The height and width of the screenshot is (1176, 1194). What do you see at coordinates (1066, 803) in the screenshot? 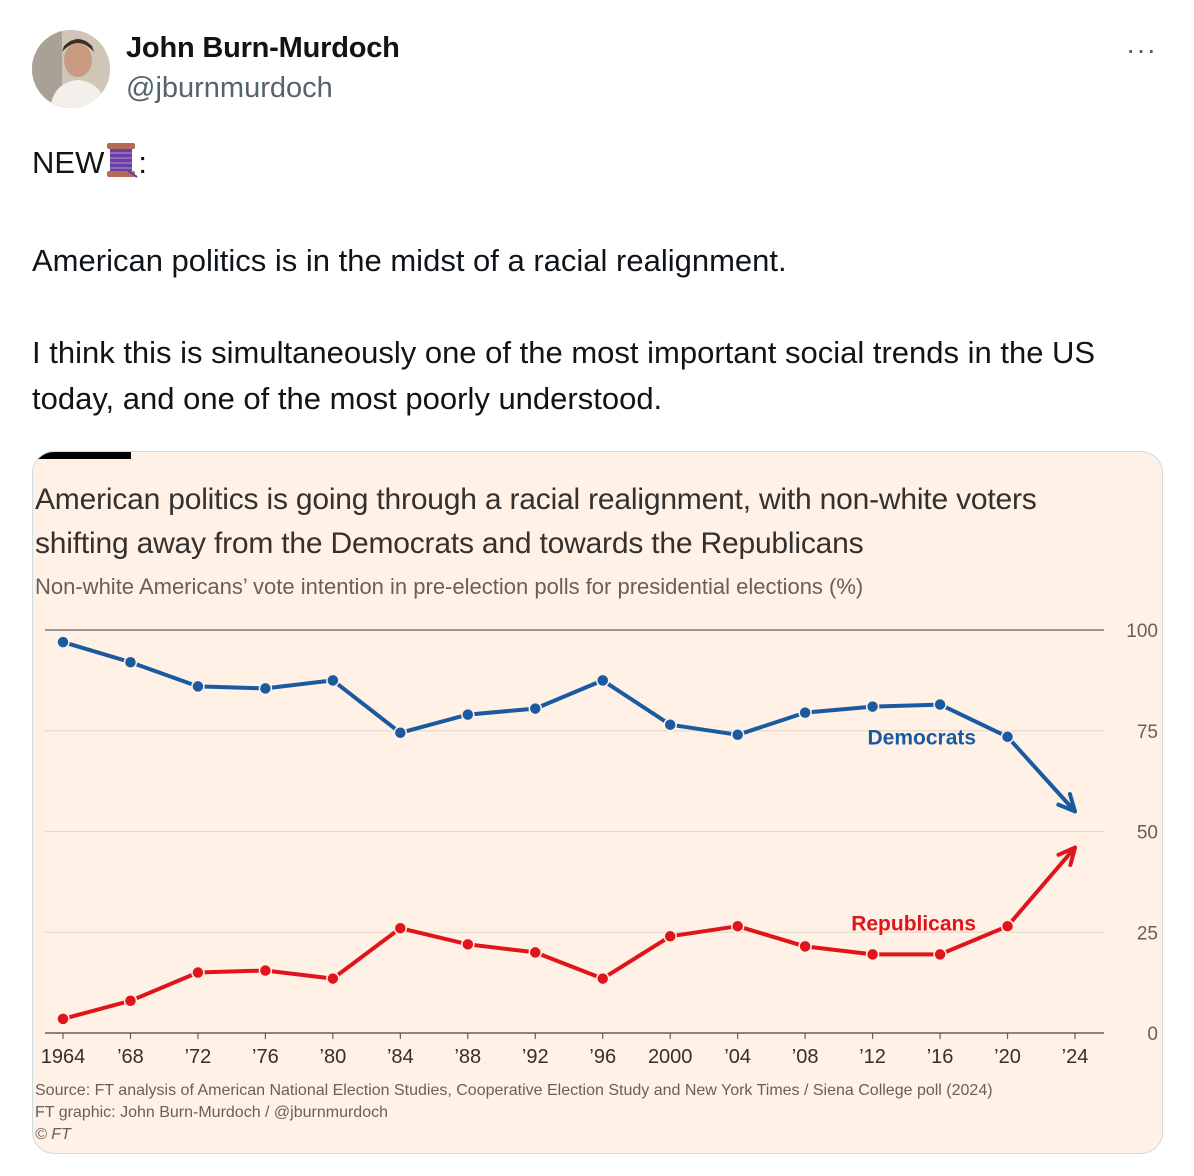
I see `arrowhead-democrats` at bounding box center [1066, 803].